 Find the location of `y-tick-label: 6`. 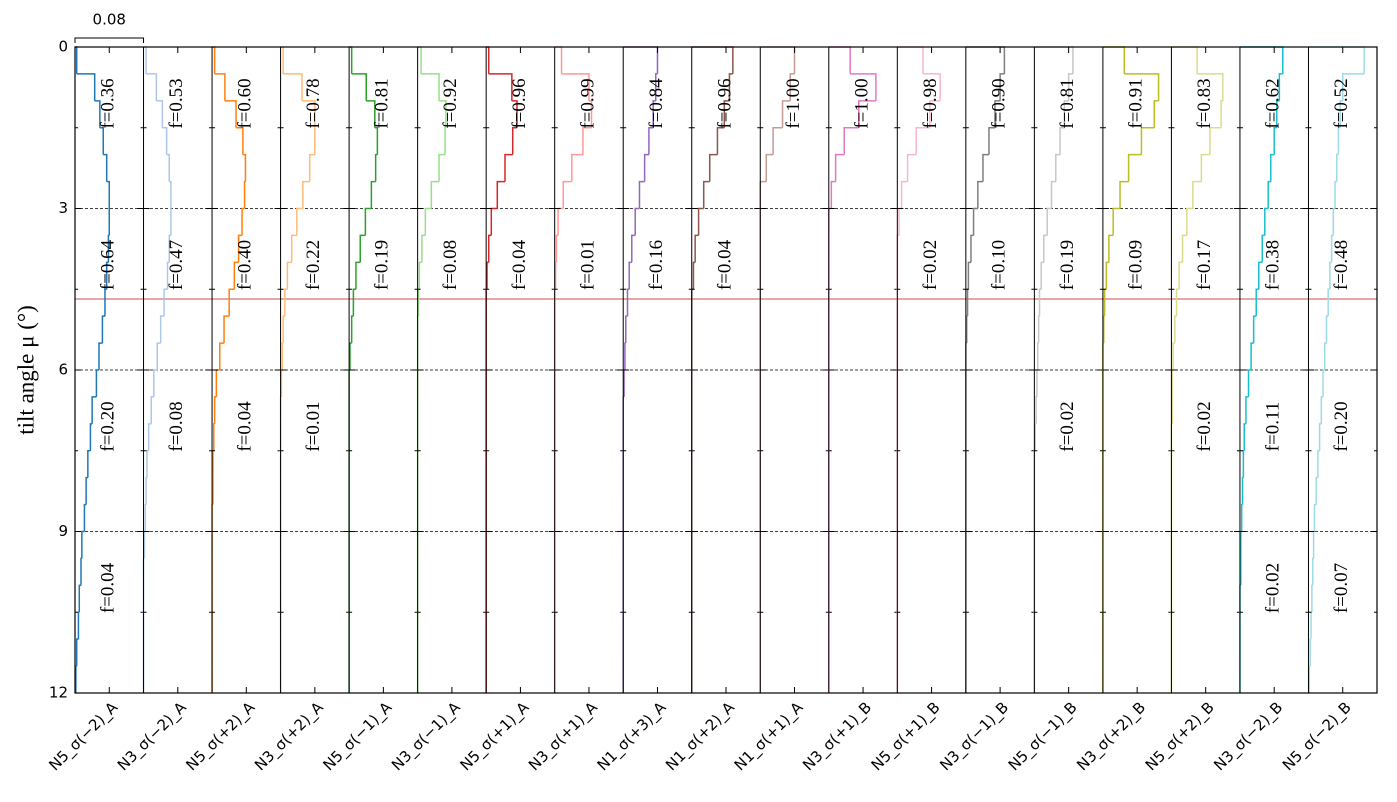

y-tick-label: 6 is located at coordinates (63, 370).